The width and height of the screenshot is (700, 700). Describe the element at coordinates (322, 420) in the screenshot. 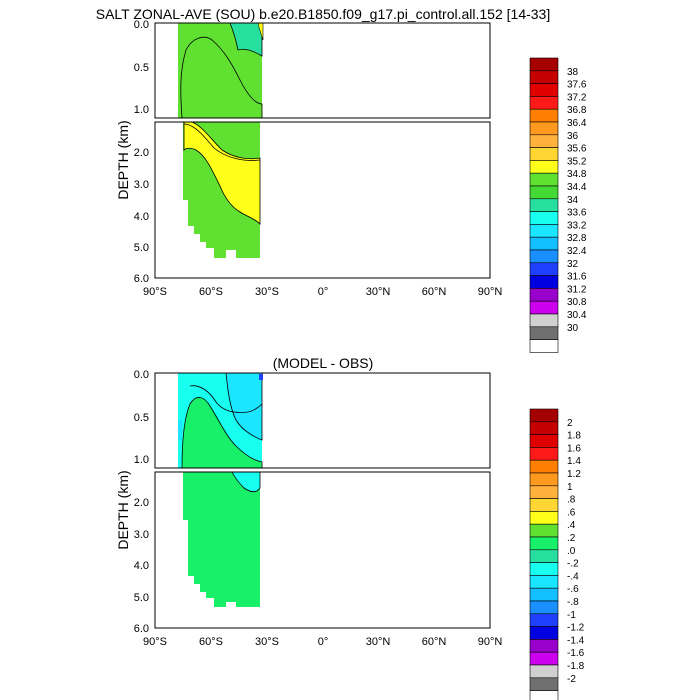

I see `diff-upper-frame` at that location.